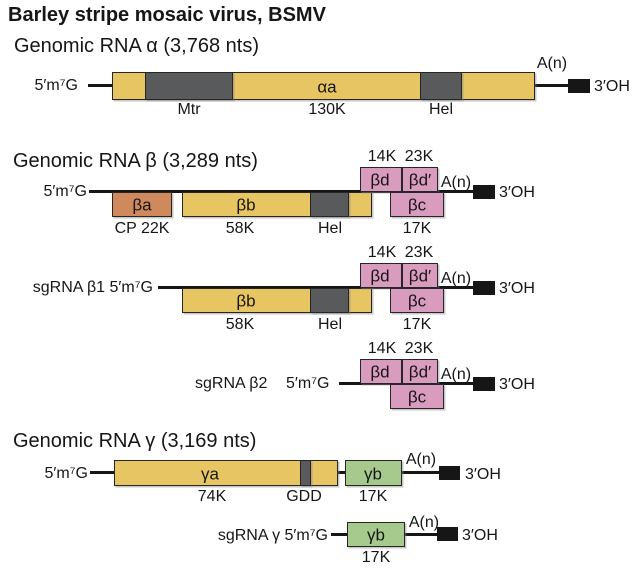 The image size is (633, 568). Describe the element at coordinates (135, 161) in the screenshot. I see `beta-heading: Genomic RNA β (3,289 nts)` at that location.